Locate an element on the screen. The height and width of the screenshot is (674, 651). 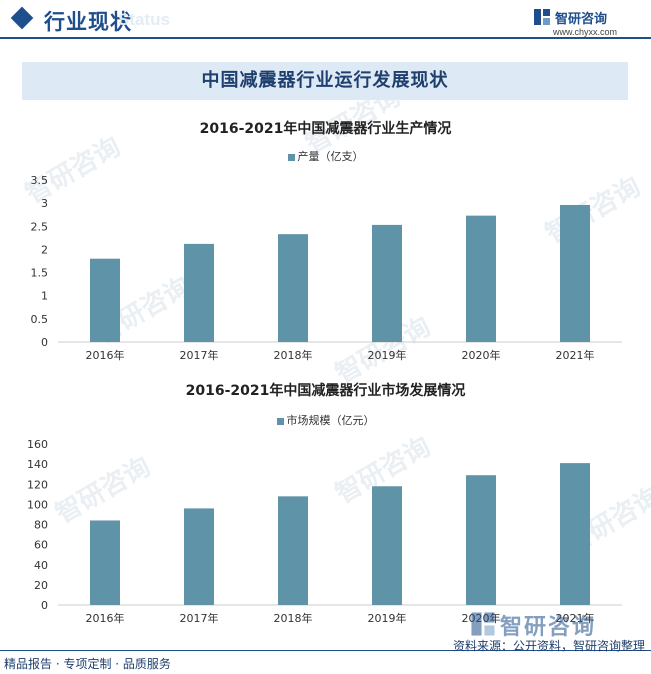
banner: 中国减震器行业运行发展现状 is located at coordinates (325, 81).